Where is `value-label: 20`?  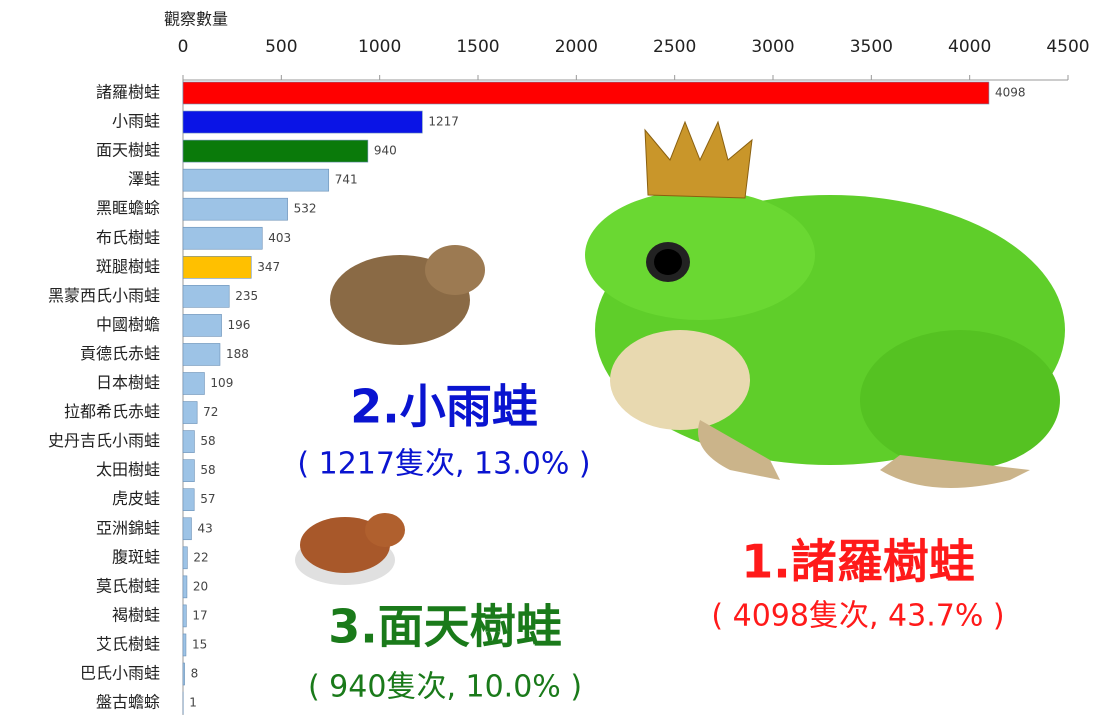 value-label: 20 is located at coordinates (200, 586).